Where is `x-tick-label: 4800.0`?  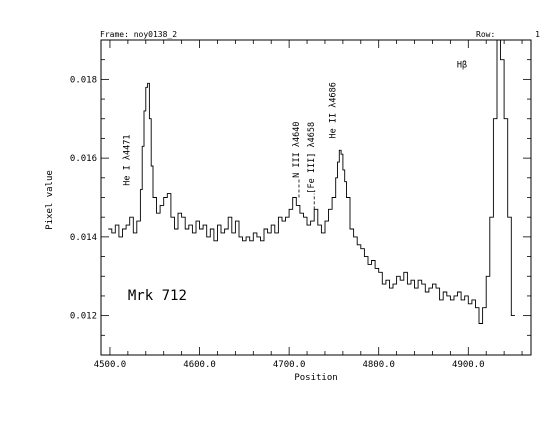 x-tick-label: 4800.0 is located at coordinates (378, 365).